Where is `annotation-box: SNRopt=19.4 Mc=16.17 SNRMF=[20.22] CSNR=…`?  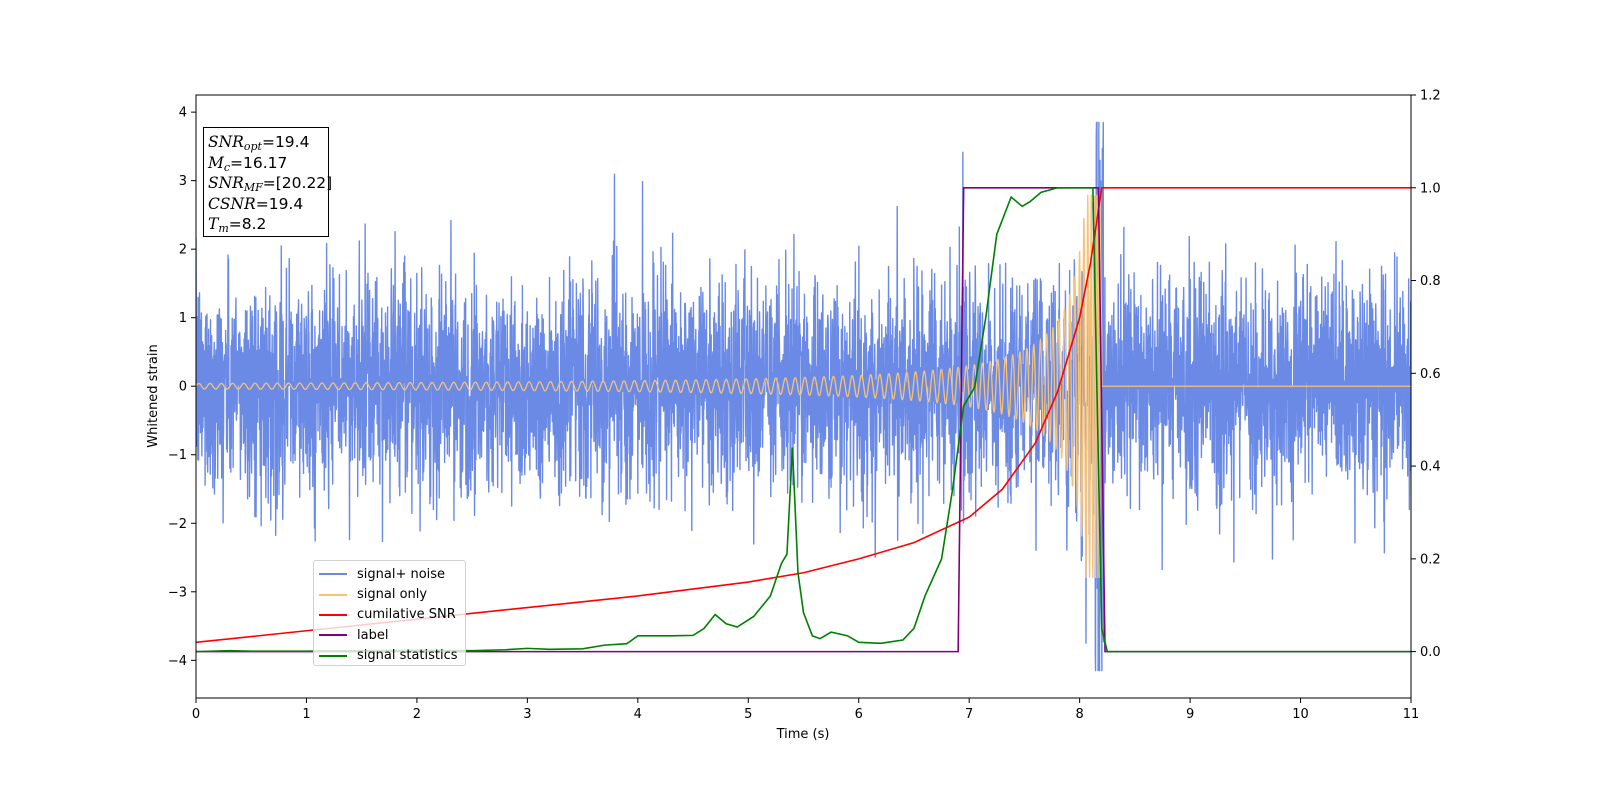 annotation-box: SNRopt=19.4 Mc=16.17 SNRMF=[20.22] CSNR=… is located at coordinates (268, 182).